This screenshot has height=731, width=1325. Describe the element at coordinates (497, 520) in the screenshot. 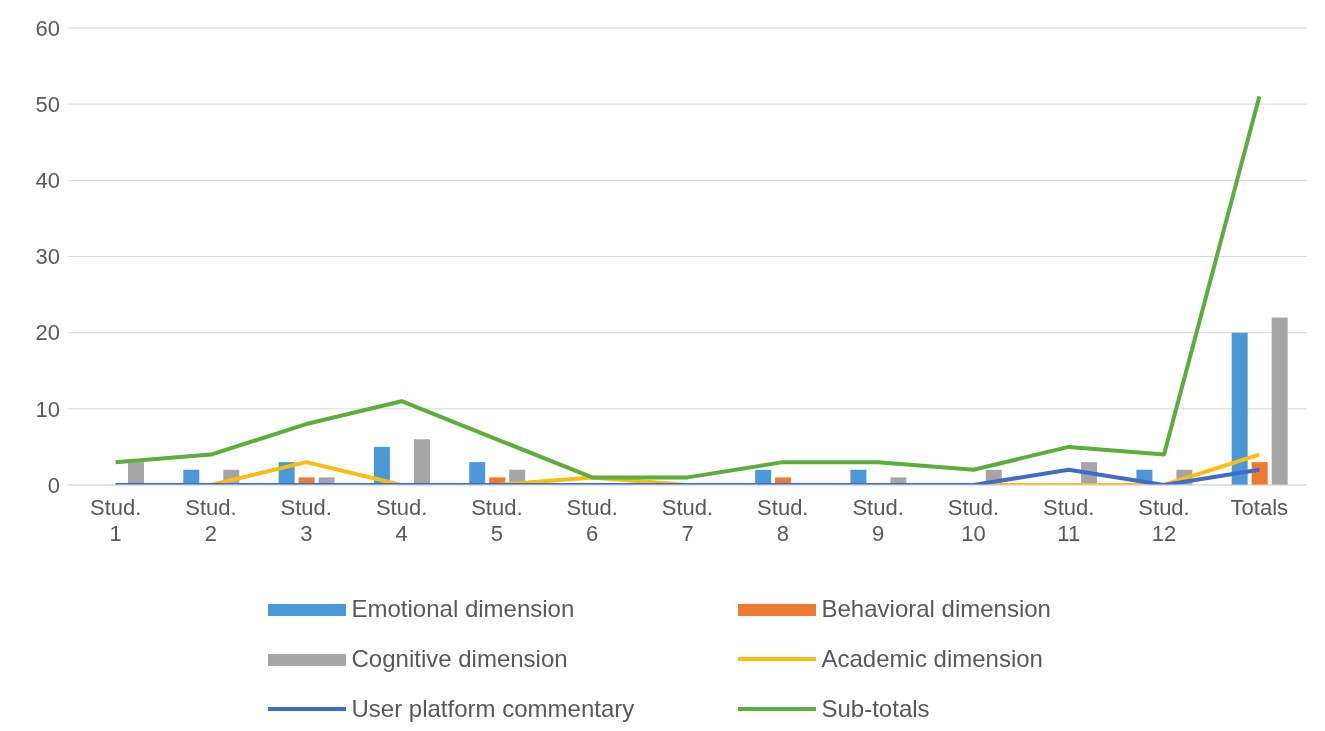

I see `x-tick-label: Stud. 5` at that location.